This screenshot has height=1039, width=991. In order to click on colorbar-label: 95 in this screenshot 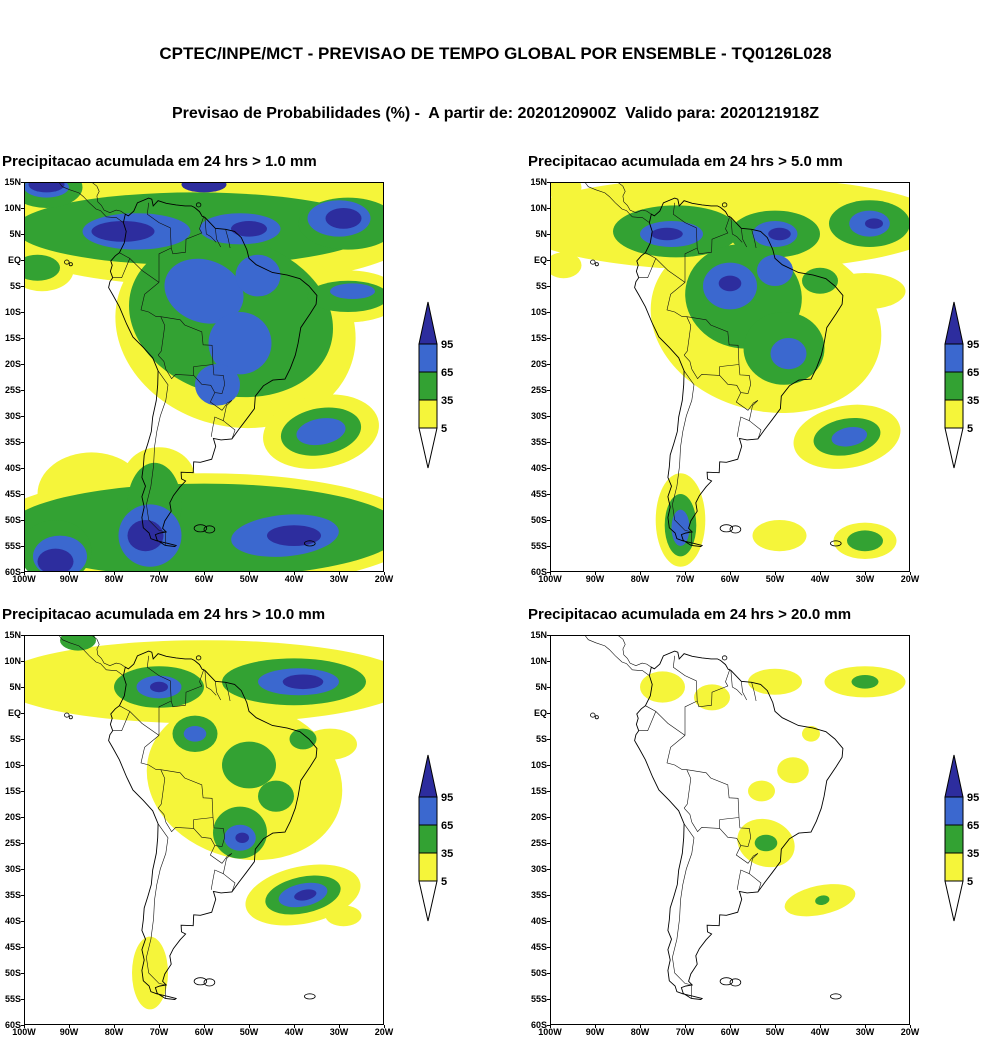, I will do `click(973, 345)`.